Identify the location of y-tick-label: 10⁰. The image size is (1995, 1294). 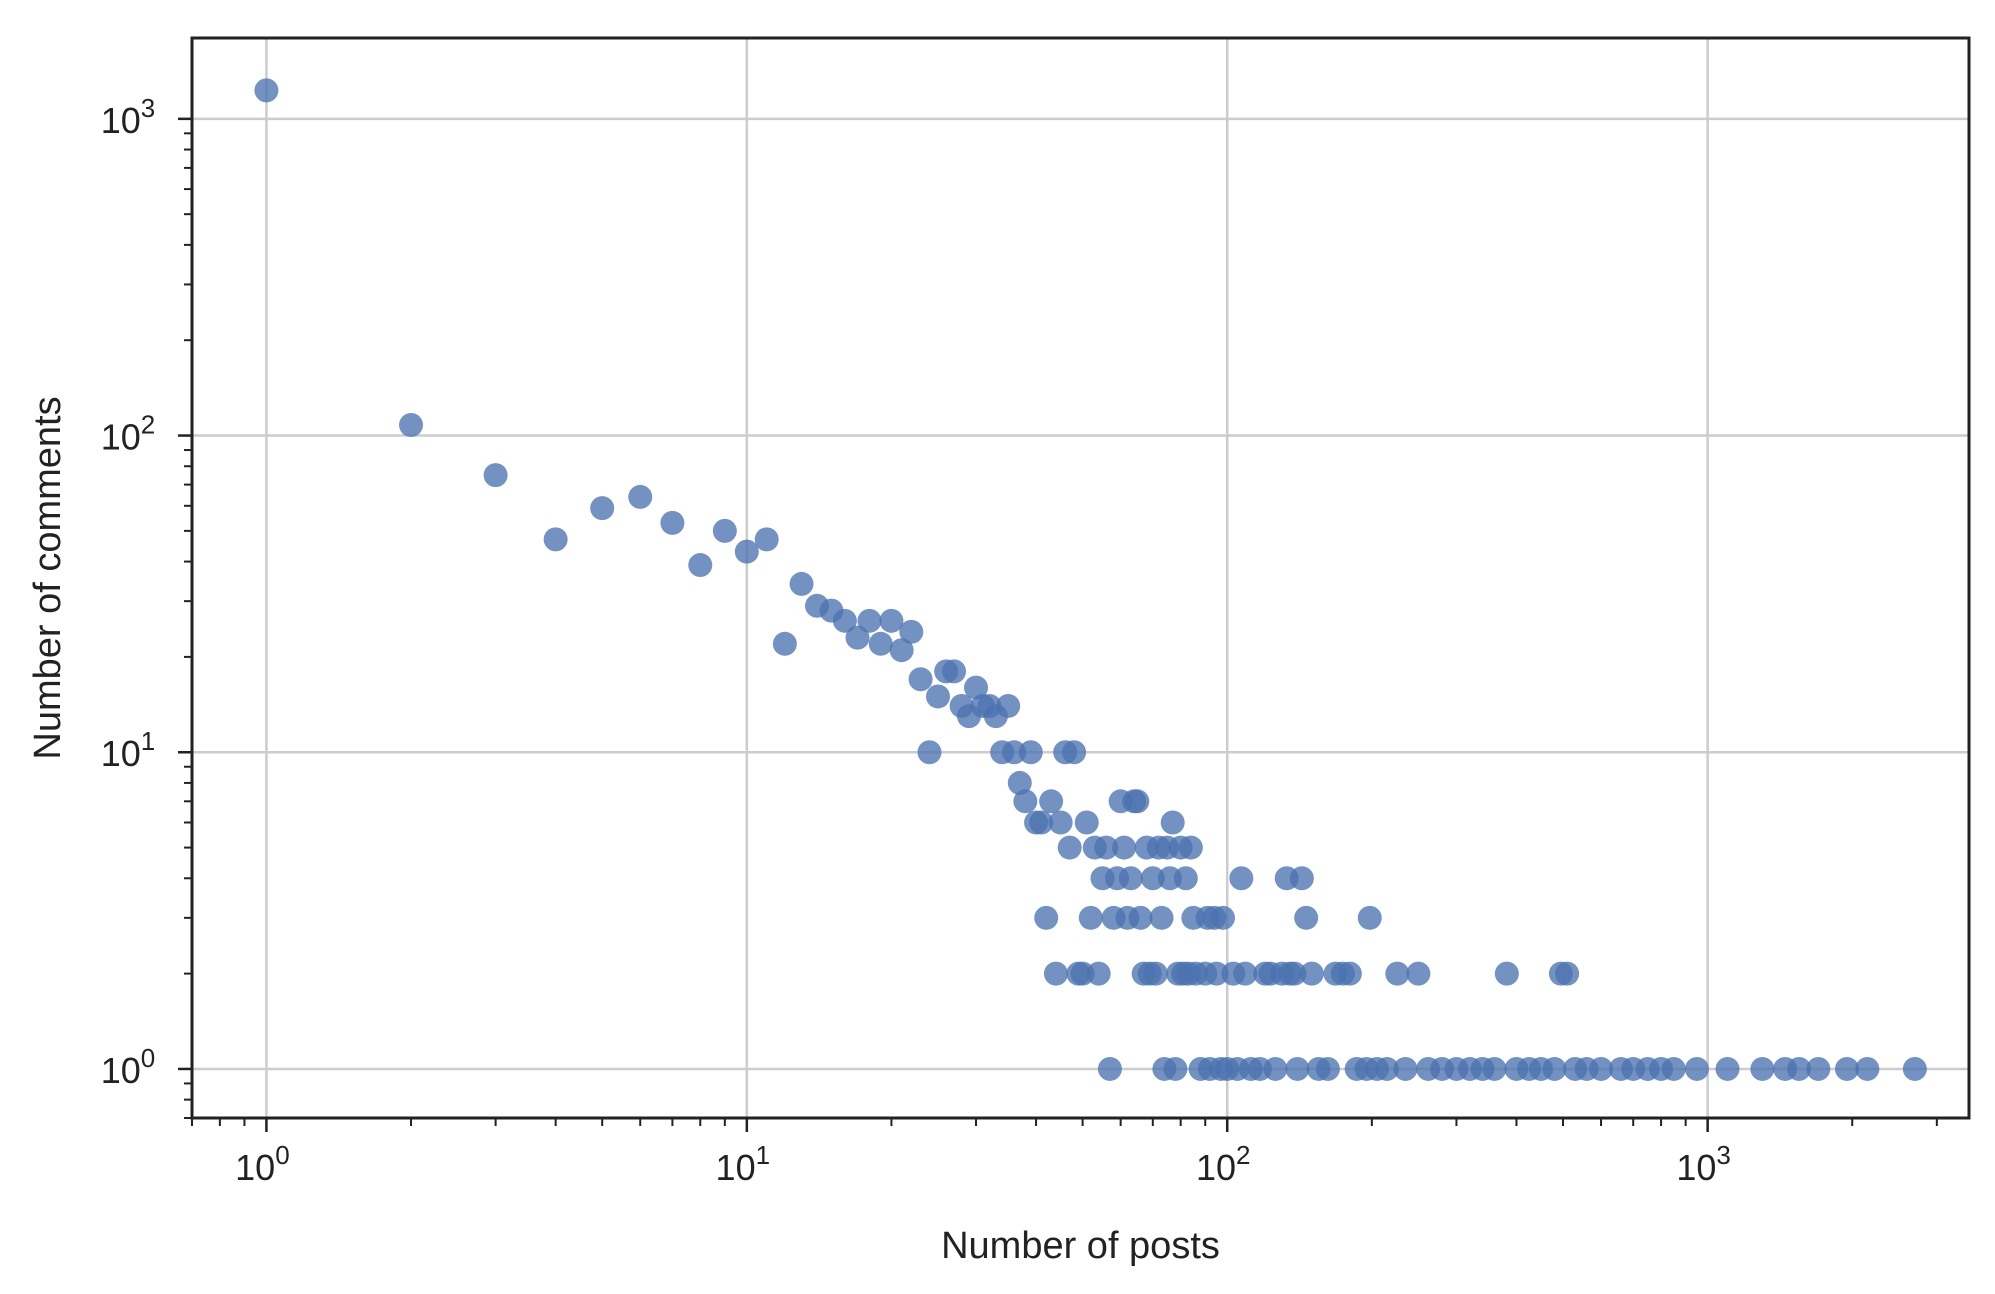
(128, 1067).